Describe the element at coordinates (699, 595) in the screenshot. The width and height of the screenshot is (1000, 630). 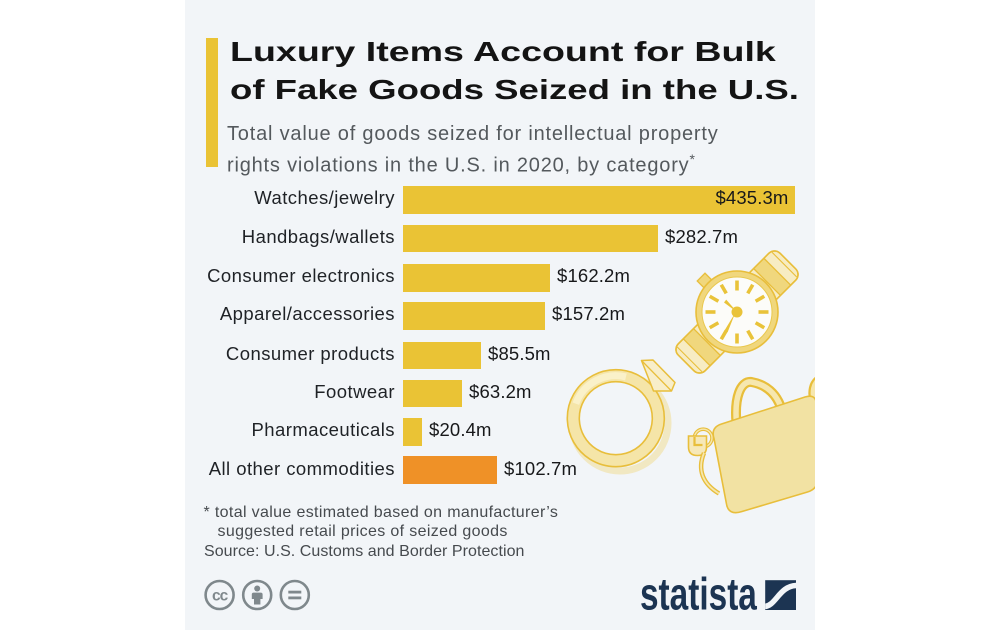
I see `svg-text: statista` at that location.